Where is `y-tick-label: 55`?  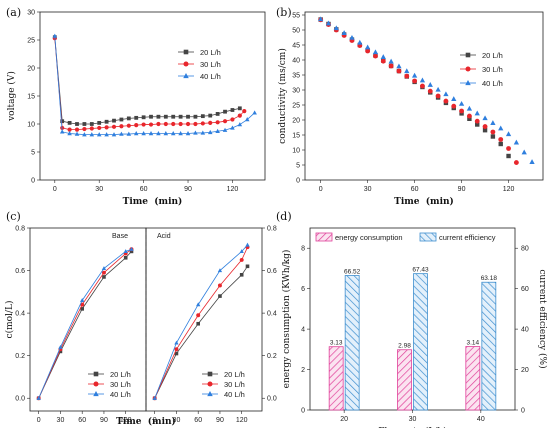 y-tick-label: 55 is located at coordinates (296, 16).